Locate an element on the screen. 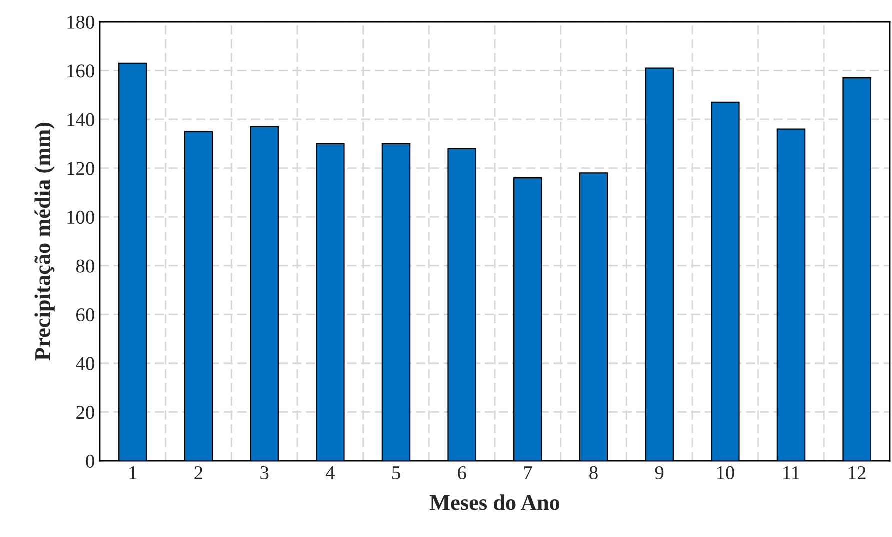 This screenshot has width=892, height=537. y-tick-label: 20 is located at coordinates (85, 413).